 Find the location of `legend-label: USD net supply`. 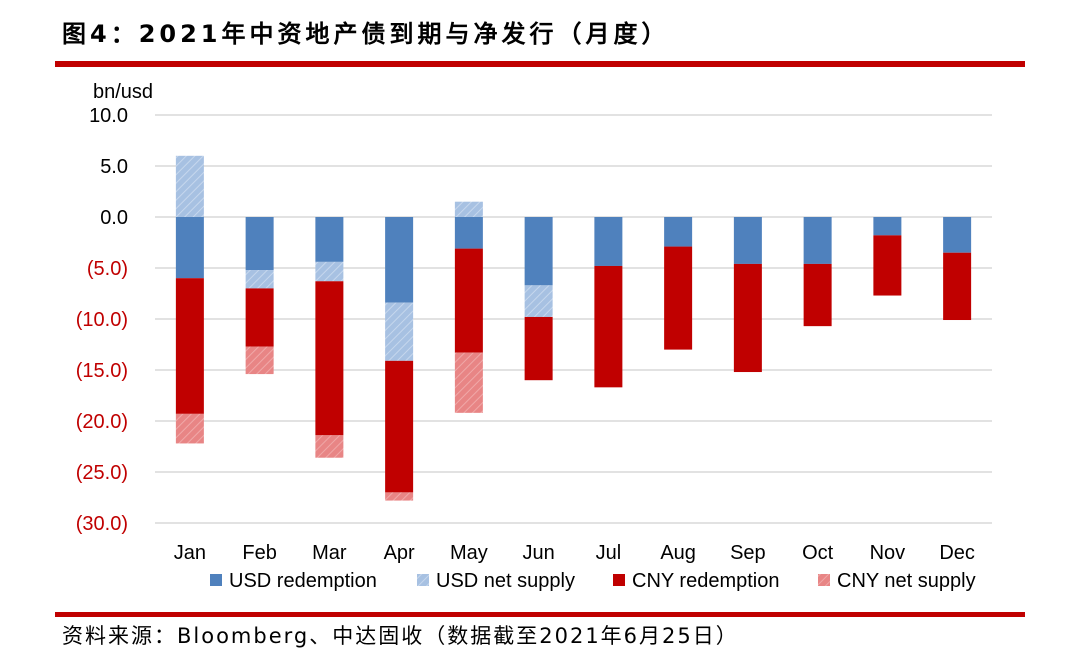

legend-label: USD net supply is located at coordinates (505, 581).